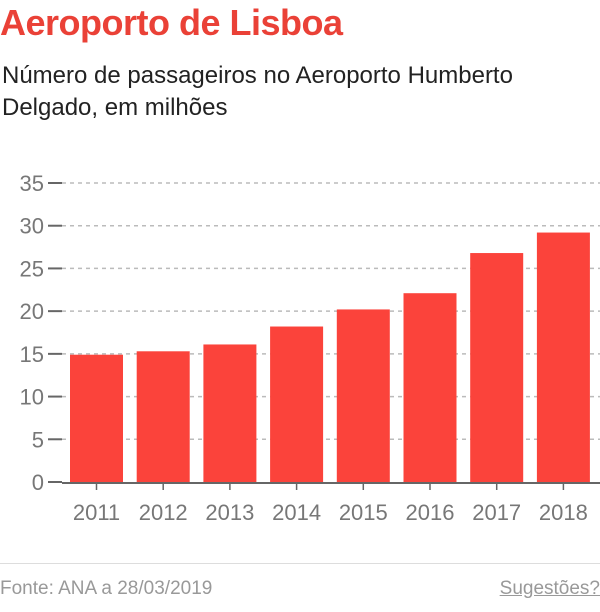 The image size is (600, 612). I want to click on y-tick-label: 15, so click(32, 354).